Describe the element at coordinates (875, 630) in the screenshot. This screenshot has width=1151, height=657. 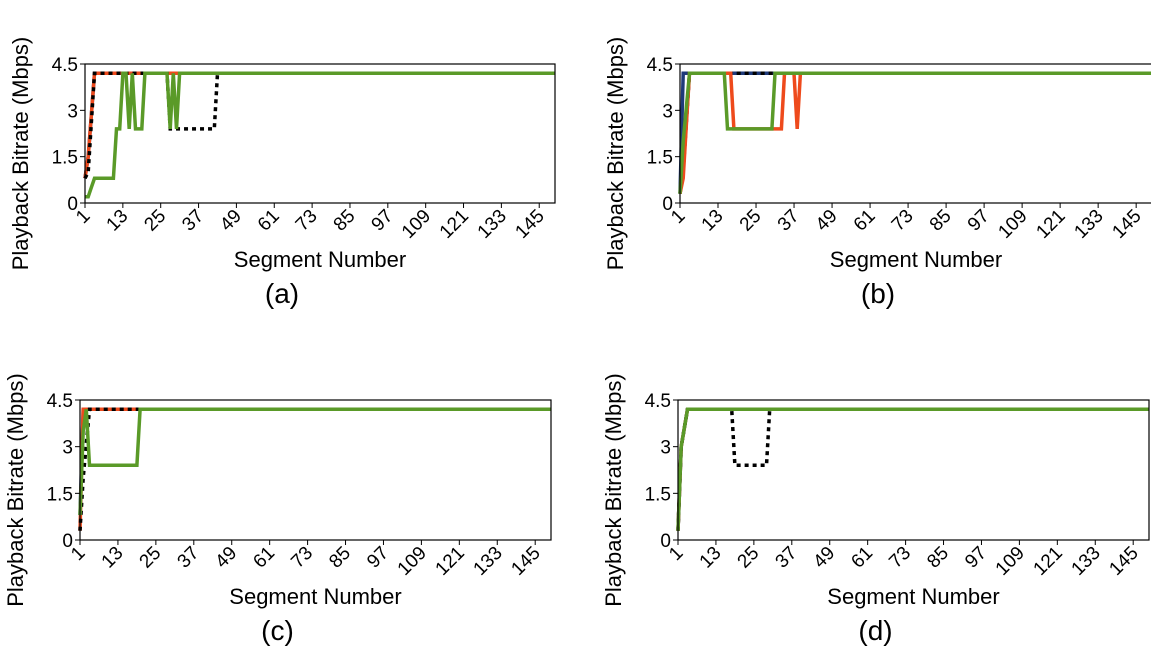
I see `panel-caption: (d)` at that location.